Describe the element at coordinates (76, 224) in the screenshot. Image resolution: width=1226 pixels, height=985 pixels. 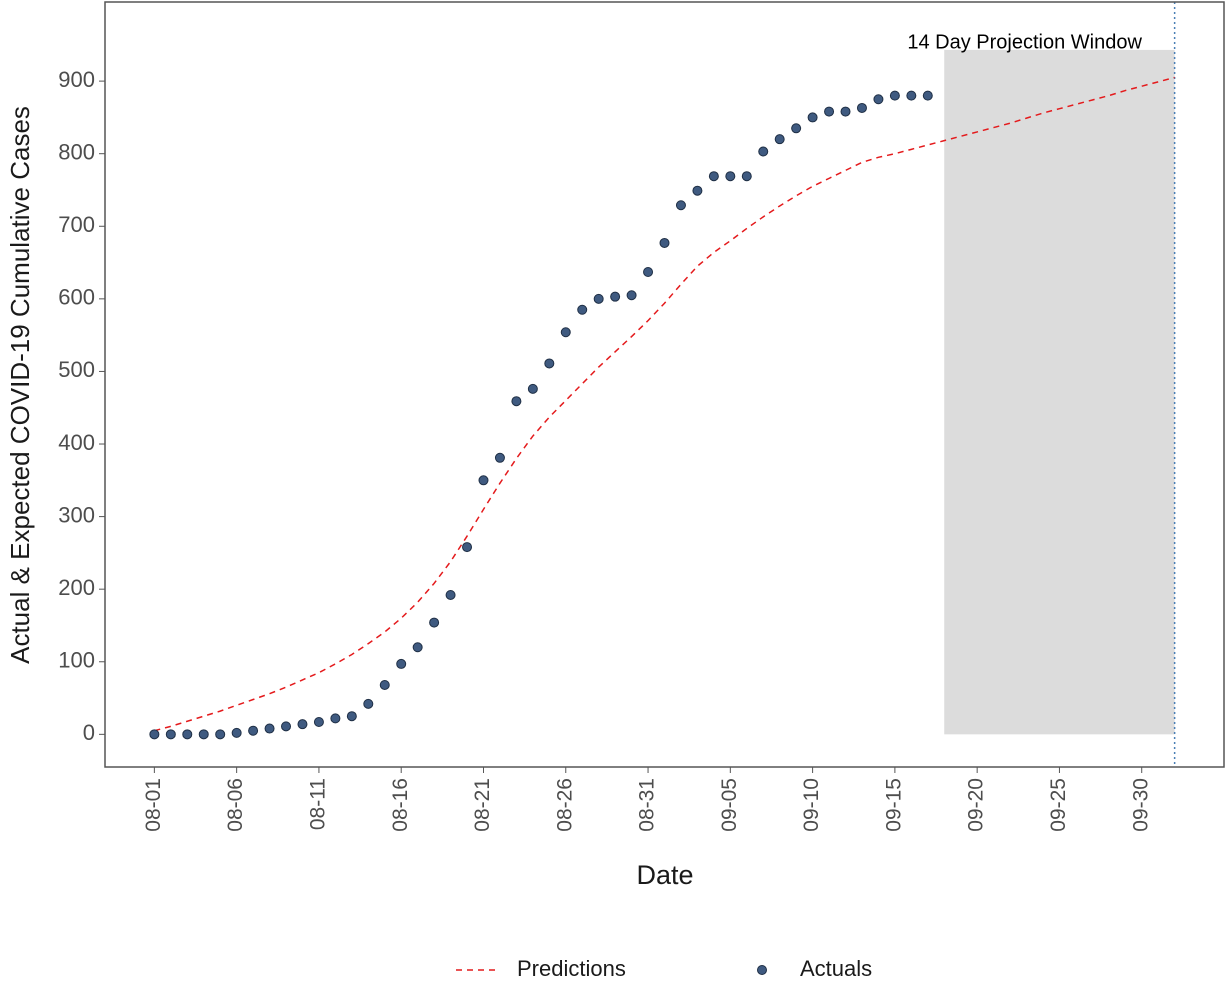
I see `y-tick-label: 700` at that location.